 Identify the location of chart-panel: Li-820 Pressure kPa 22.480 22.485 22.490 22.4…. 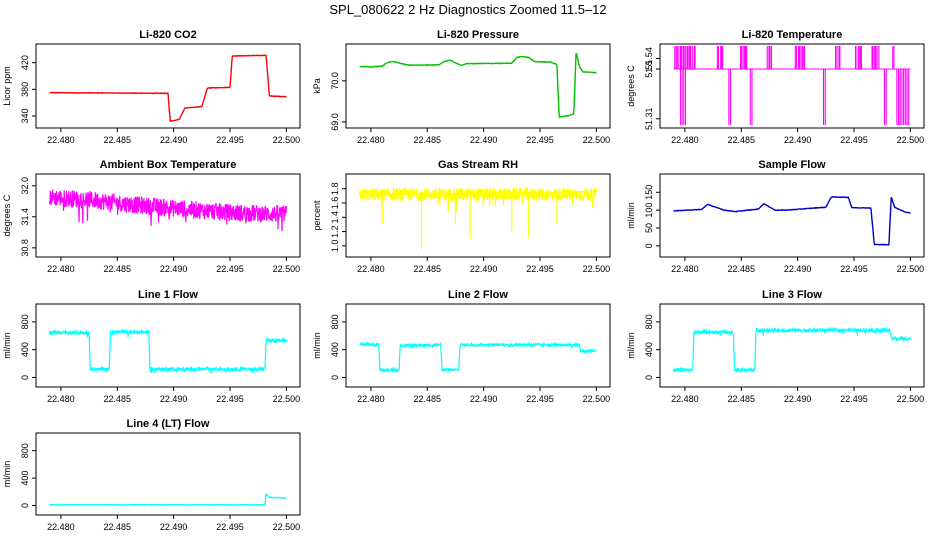
(461, 87).